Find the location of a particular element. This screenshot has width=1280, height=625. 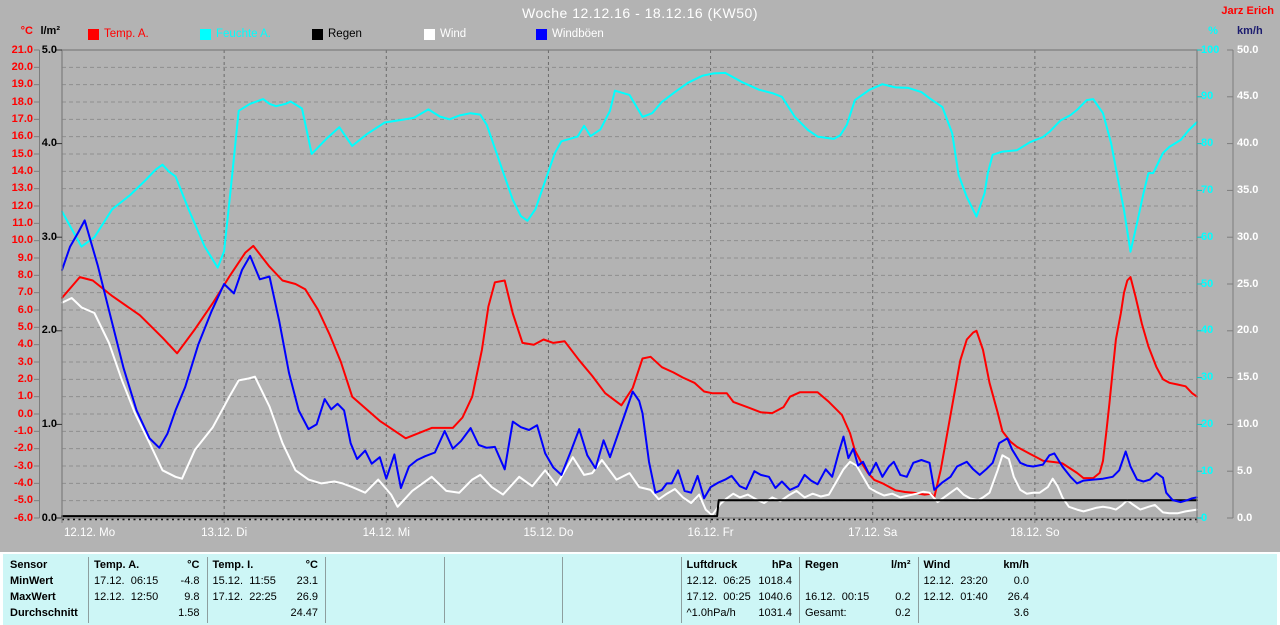

table-col-name: Regen is located at coordinates (822, 565).